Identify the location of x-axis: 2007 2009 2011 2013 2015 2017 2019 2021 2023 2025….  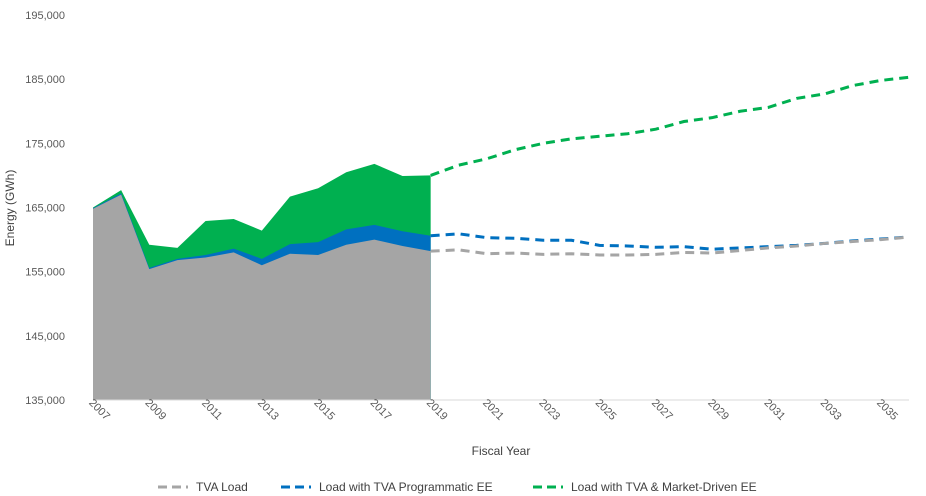
(493, 410).